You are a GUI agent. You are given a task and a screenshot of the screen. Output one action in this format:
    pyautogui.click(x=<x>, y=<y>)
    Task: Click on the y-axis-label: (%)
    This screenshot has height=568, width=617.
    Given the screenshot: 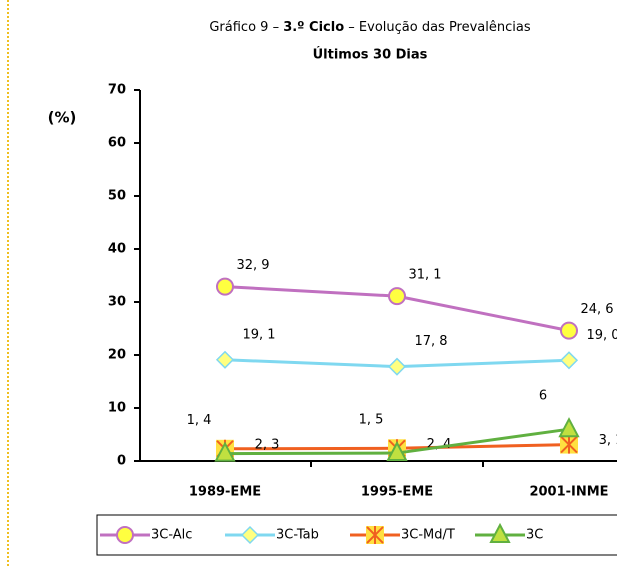 What is the action you would take?
    pyautogui.click(x=62, y=118)
    